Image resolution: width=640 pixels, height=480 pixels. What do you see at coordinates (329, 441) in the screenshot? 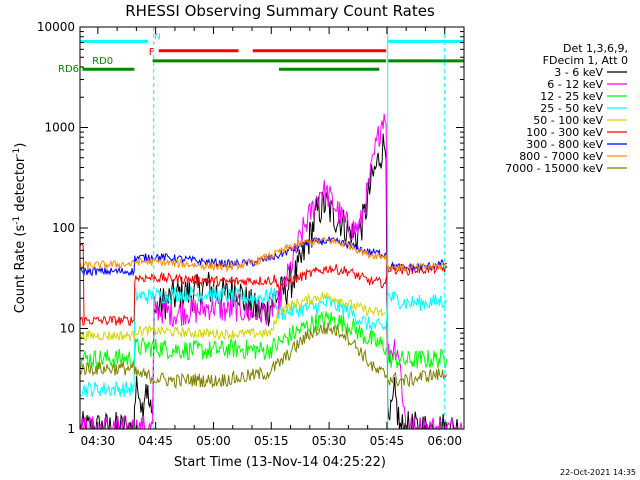
I see `x-tick-label: 05:30` at bounding box center [329, 441].